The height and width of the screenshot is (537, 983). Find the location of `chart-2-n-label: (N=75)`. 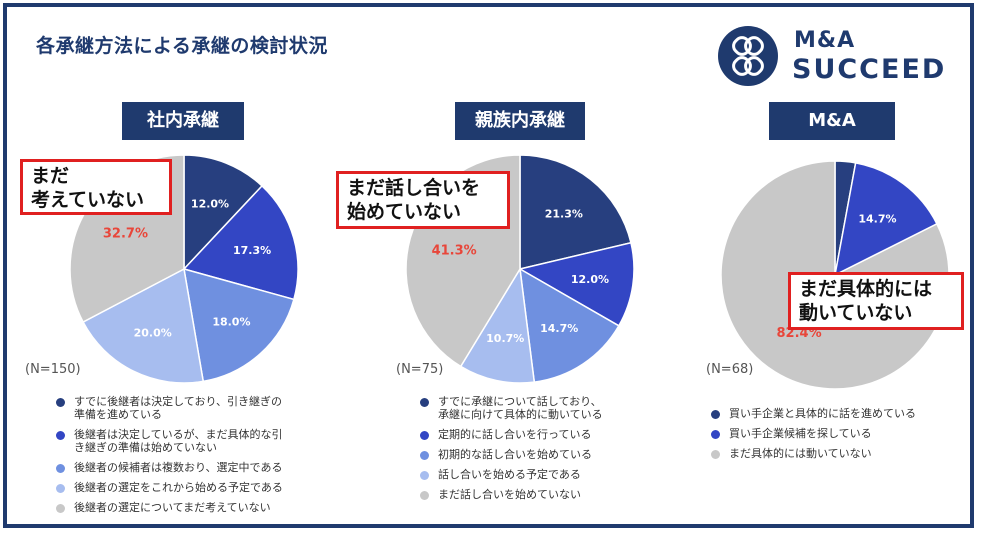

chart-2-n-label: (N=75) is located at coordinates (420, 369).